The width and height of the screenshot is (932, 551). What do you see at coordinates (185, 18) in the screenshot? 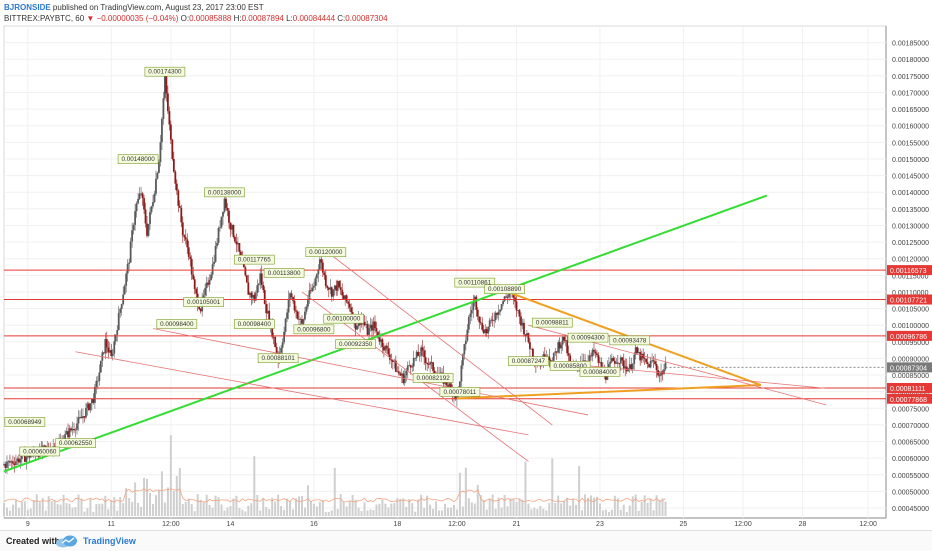
I see `open-label: O:` at bounding box center [185, 18].